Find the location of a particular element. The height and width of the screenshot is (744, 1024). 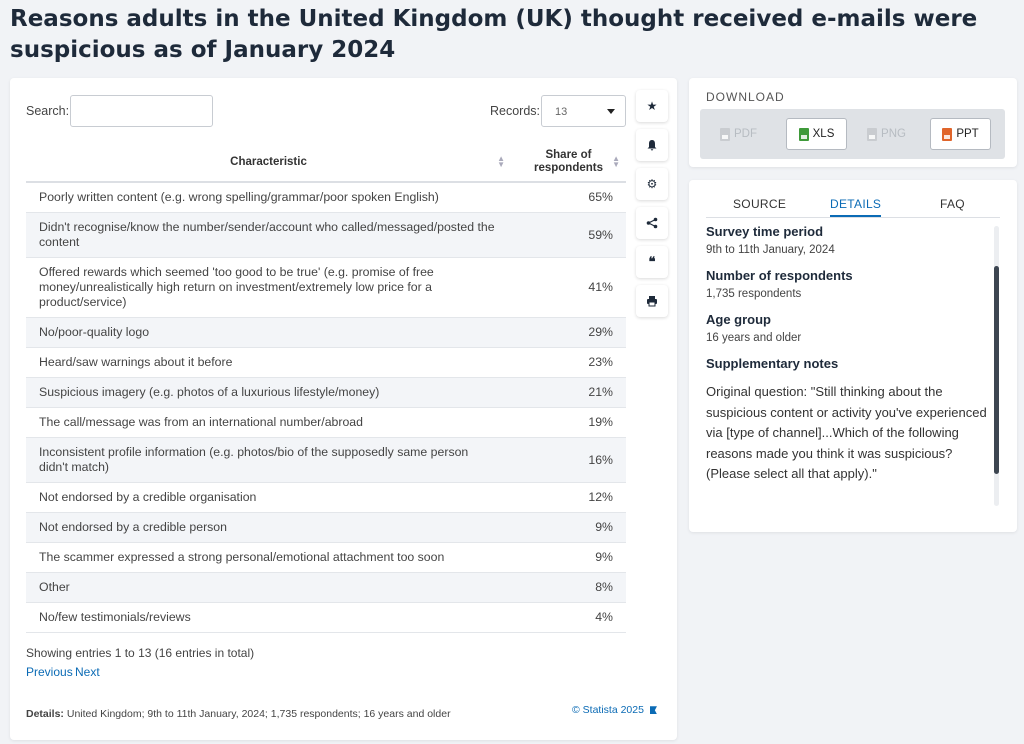

print-icon is located at coordinates (652, 301).